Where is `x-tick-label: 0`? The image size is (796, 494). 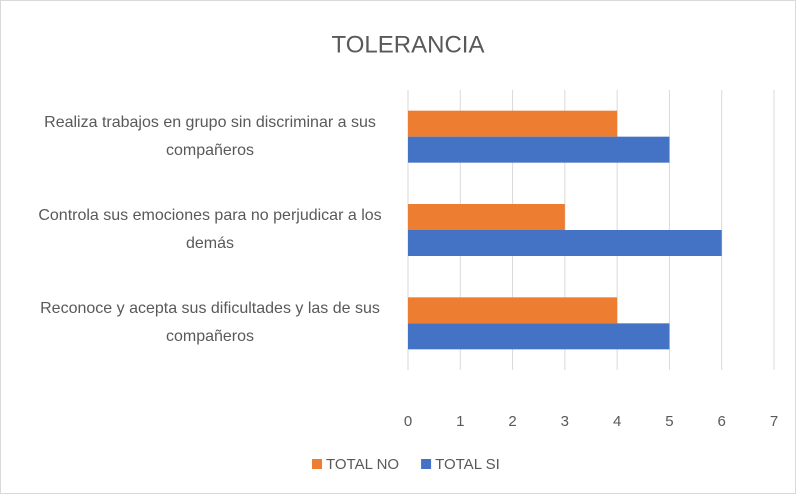
x-tick-label: 0 is located at coordinates (408, 421).